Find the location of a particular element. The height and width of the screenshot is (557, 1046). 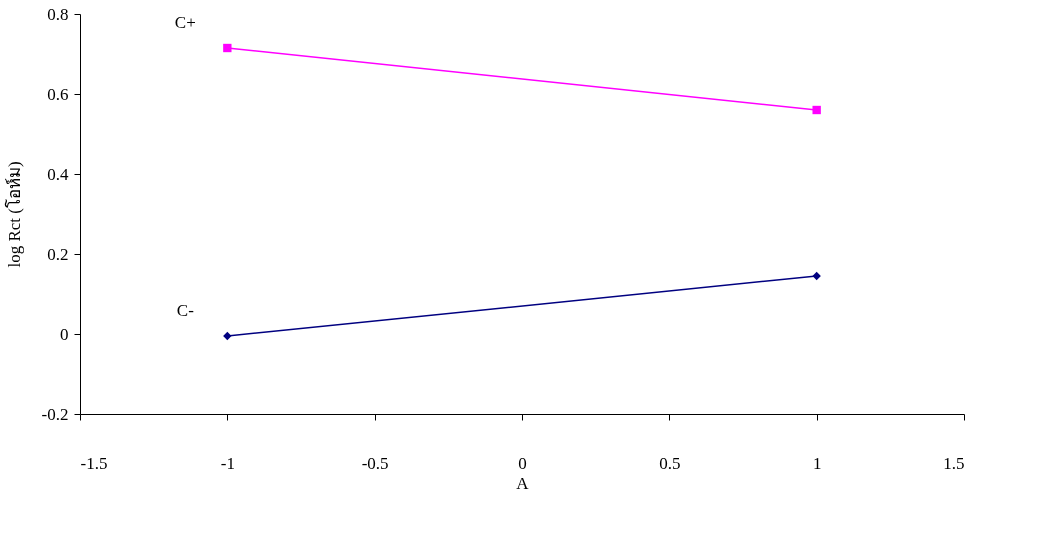

y-tick-label: 0.2 is located at coordinates (58, 254).